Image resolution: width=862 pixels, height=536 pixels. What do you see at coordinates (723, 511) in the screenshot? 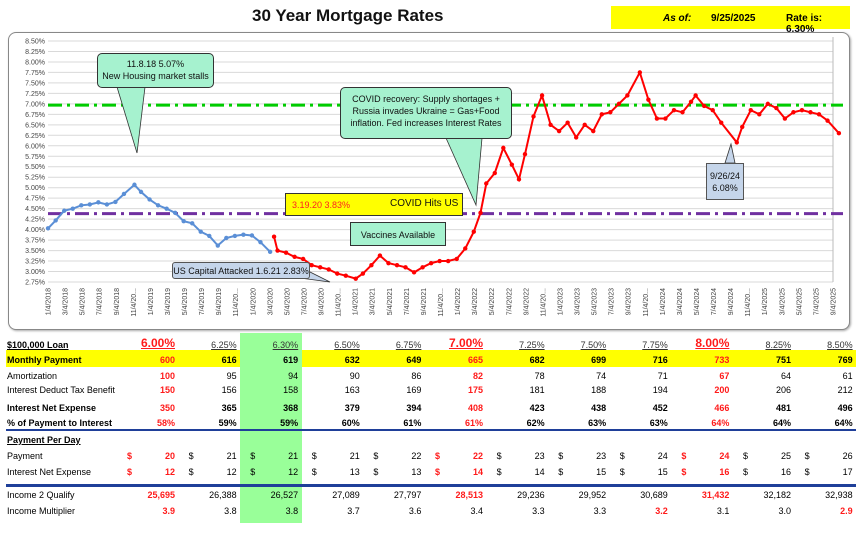
I see `cell-mult: 3.1` at bounding box center [723, 511].